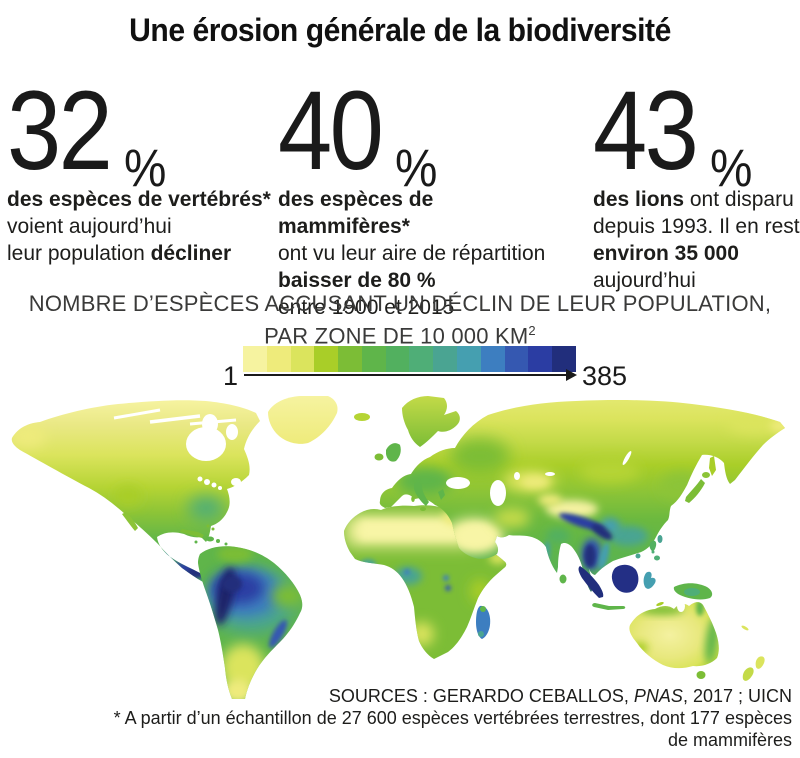  Describe the element at coordinates (362, 417) in the screenshot. I see `iceland` at that location.